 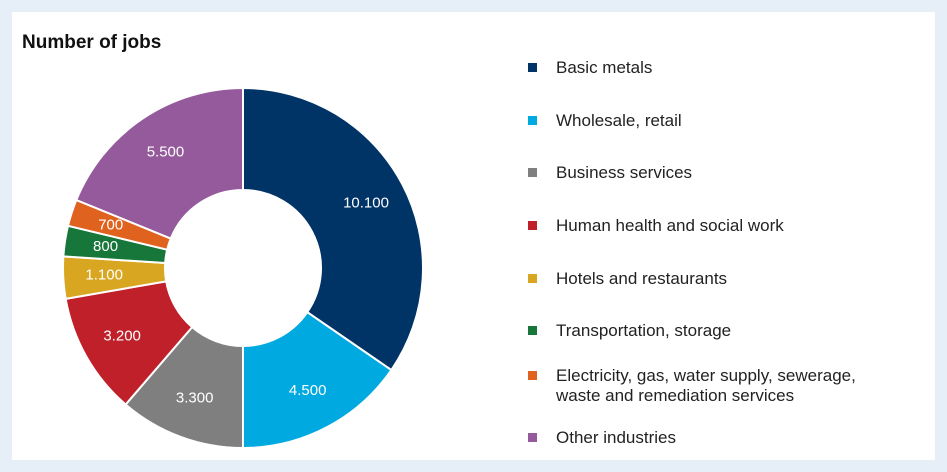 What do you see at coordinates (195, 397) in the screenshot?
I see `data-label: 3.300` at bounding box center [195, 397].